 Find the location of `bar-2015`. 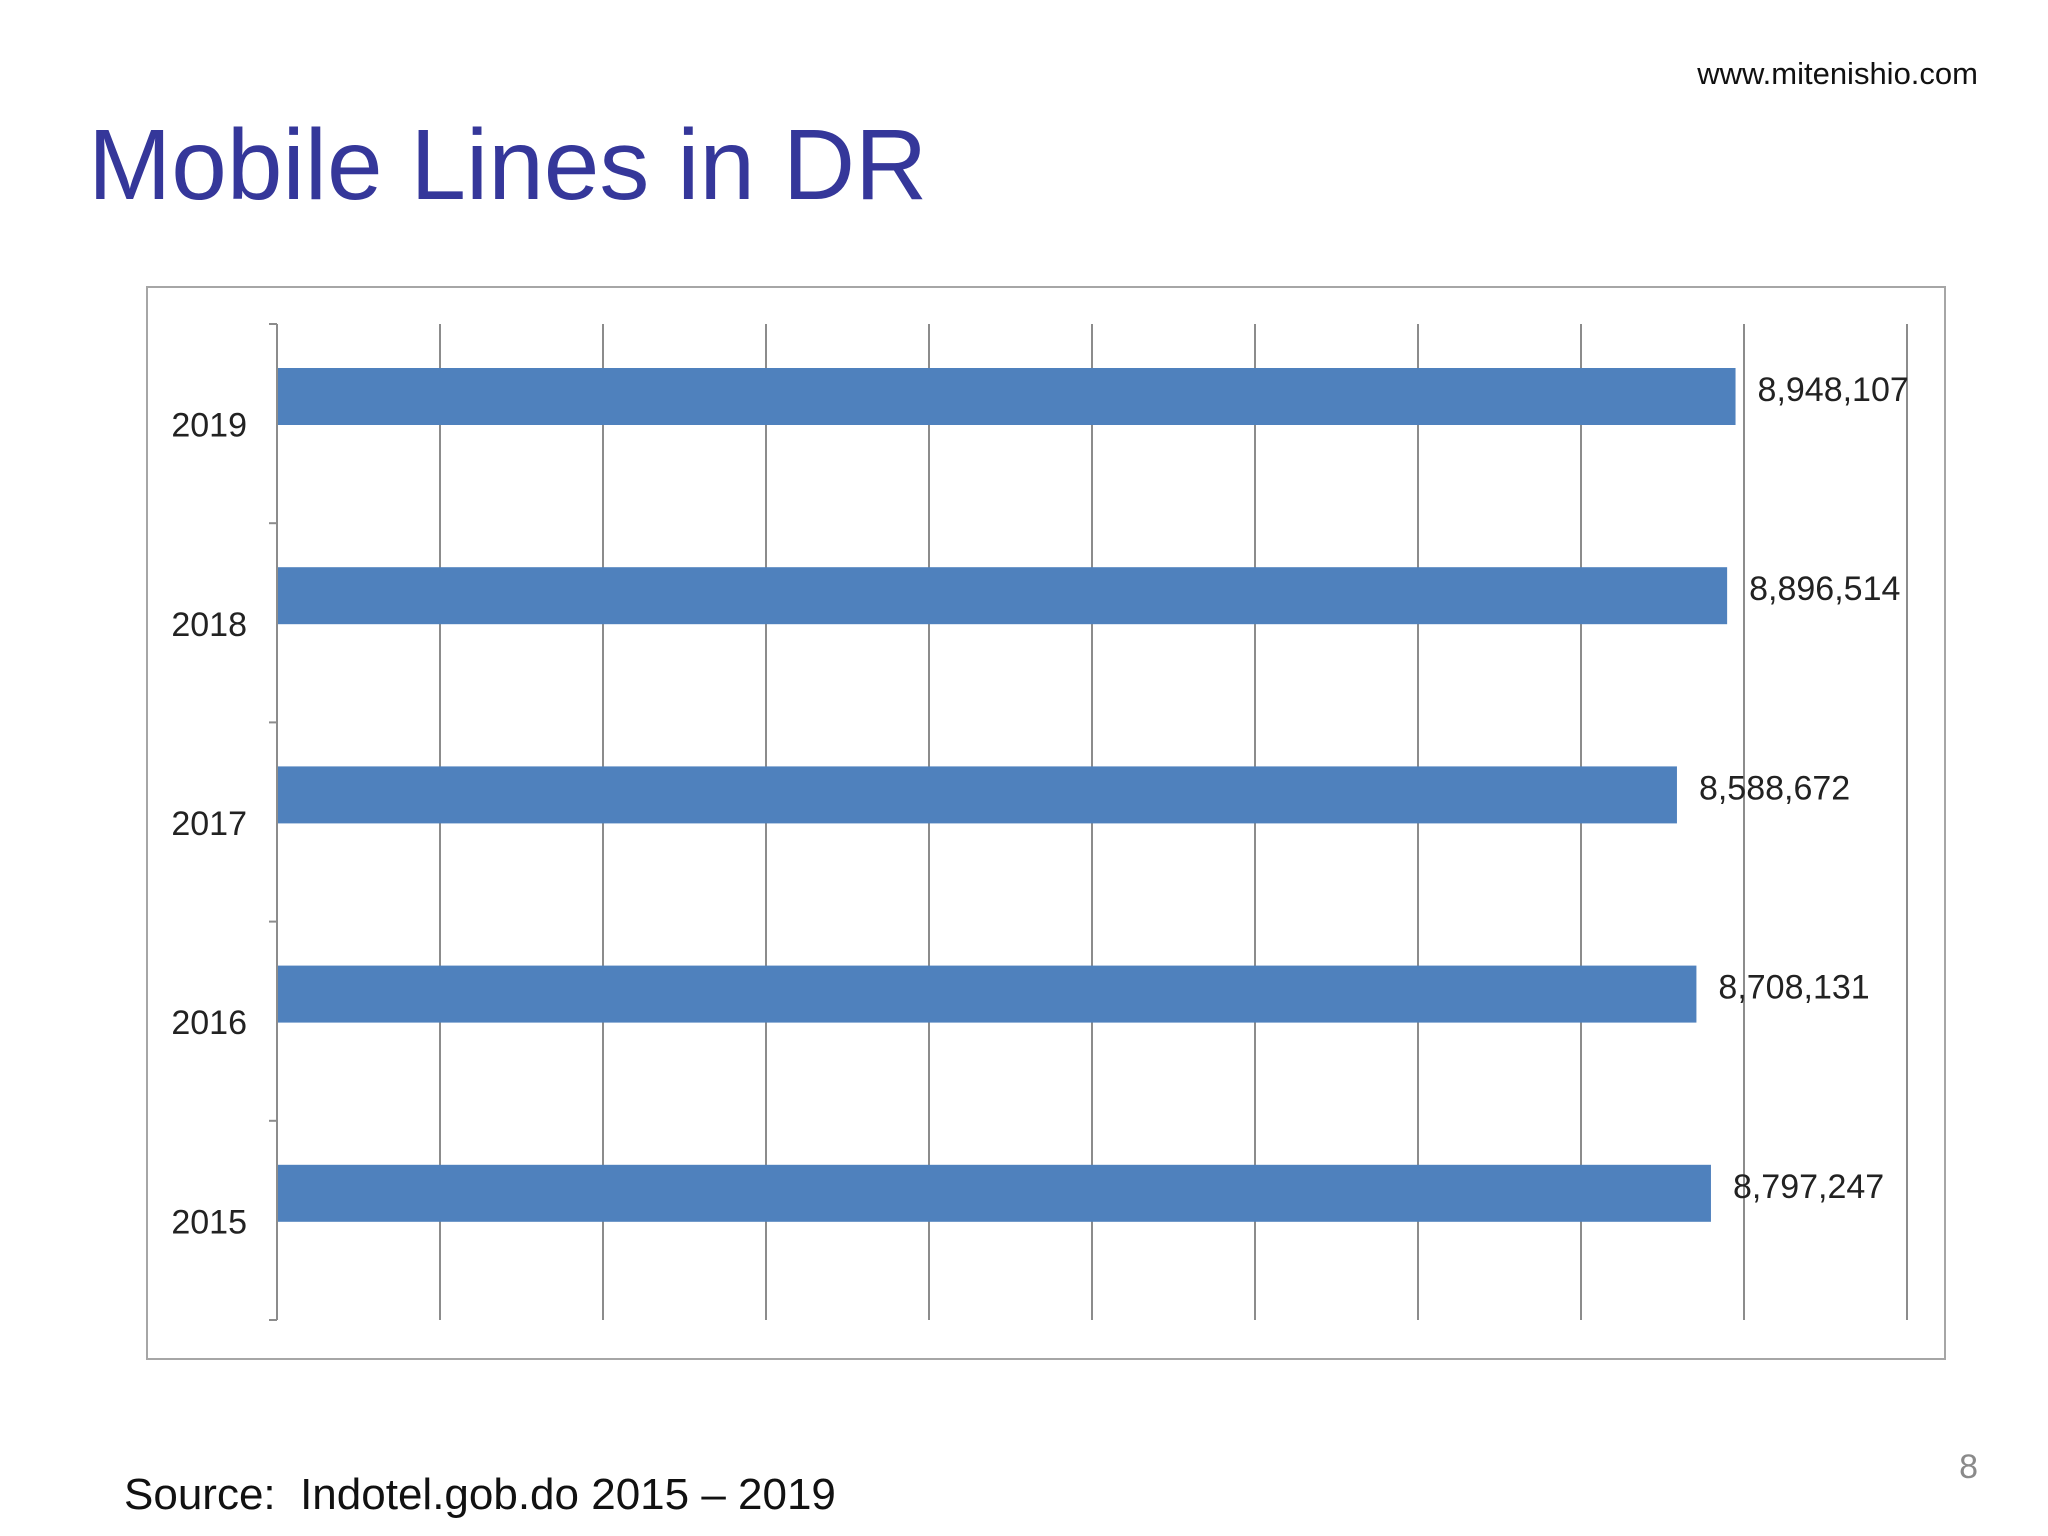

bar-2015 is located at coordinates (994, 1193).